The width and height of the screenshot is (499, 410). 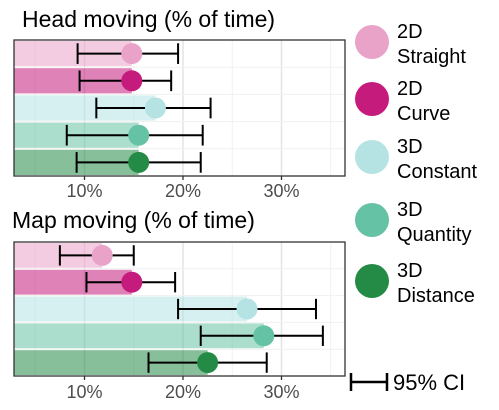 What do you see at coordinates (423, 114) in the screenshot?
I see `legend-label-line2: Curve` at bounding box center [423, 114].